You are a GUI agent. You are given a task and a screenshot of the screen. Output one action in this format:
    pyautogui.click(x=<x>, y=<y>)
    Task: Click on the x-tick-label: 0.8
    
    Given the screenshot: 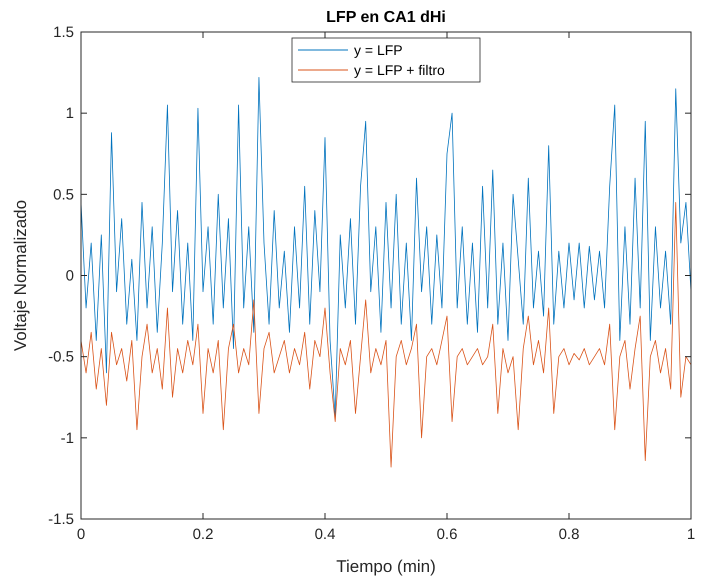 What is the action you would take?
    pyautogui.click(x=569, y=534)
    